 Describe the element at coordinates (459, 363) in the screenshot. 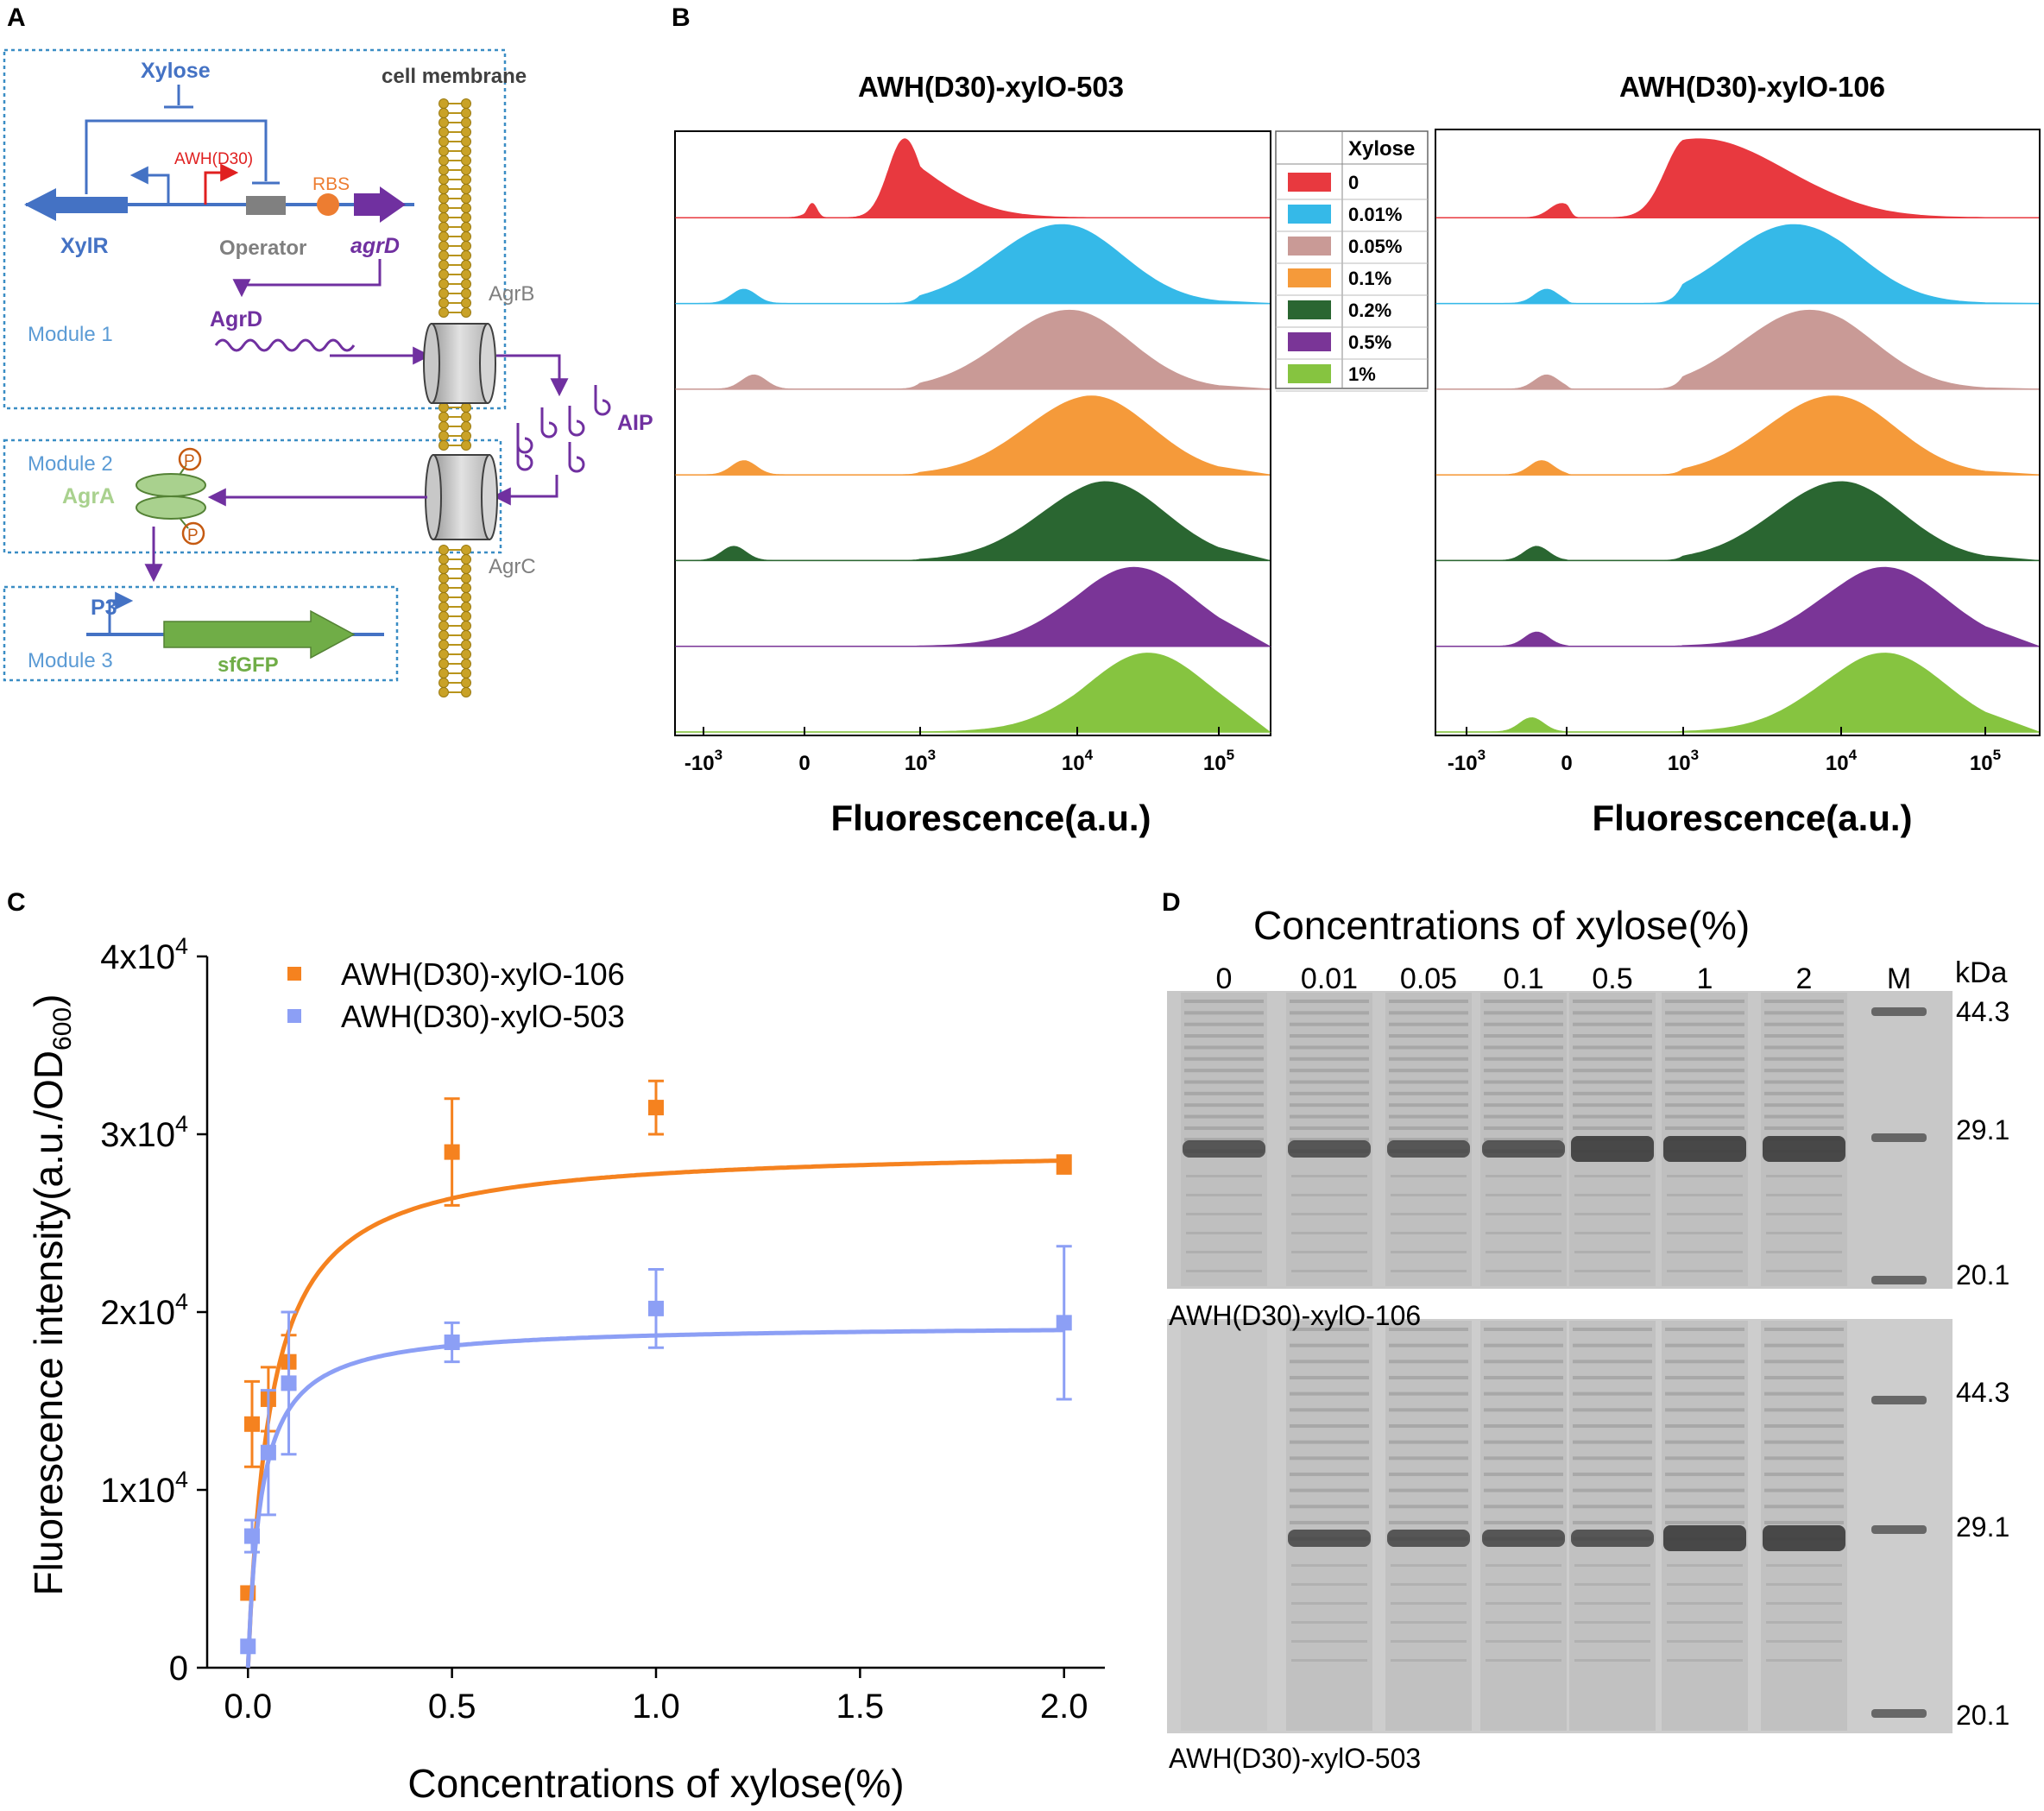

I see `agrb-cylinder` at that location.